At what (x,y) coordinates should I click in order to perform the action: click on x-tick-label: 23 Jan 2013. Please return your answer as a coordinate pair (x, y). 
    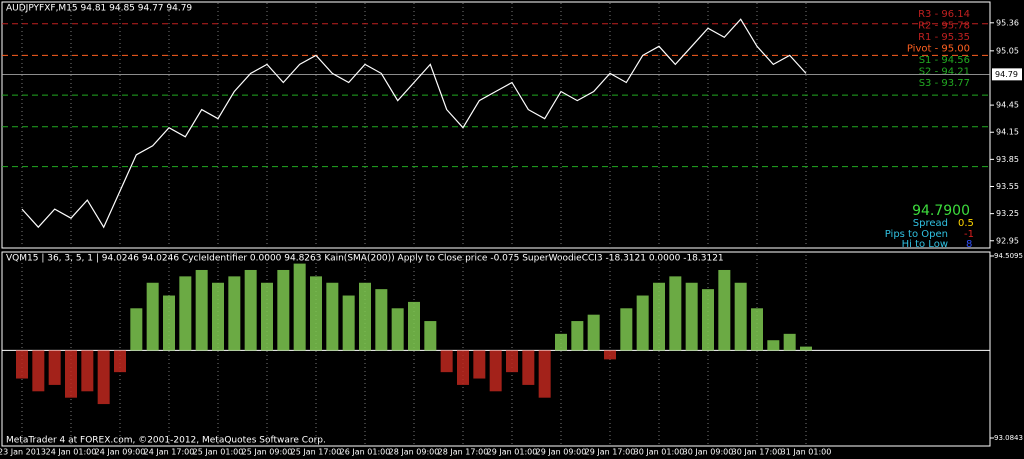
    Looking at the image, I should click on (23, 452).